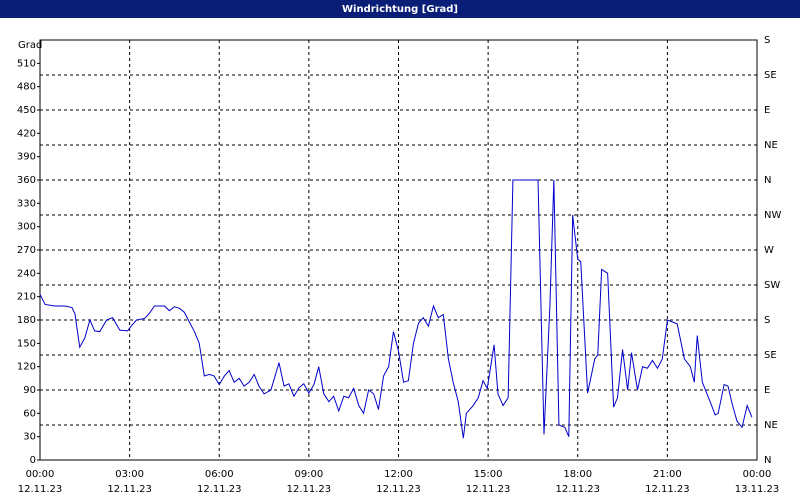 This screenshot has height=500, width=800. I want to click on y-tick-label: 360, so click(26, 180).